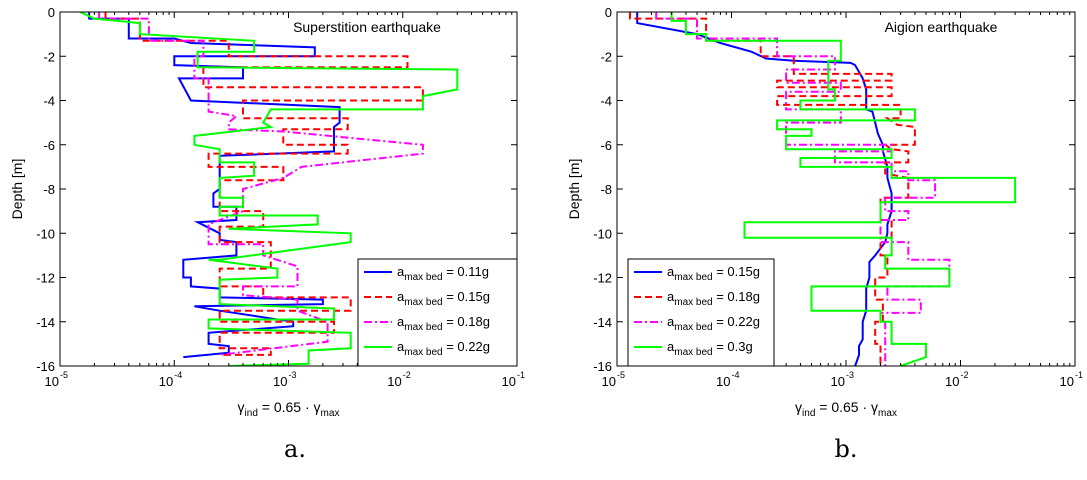  Describe the element at coordinates (733, 346) in the screenshot. I see `legend-label-rest: = 0.3g` at that location.